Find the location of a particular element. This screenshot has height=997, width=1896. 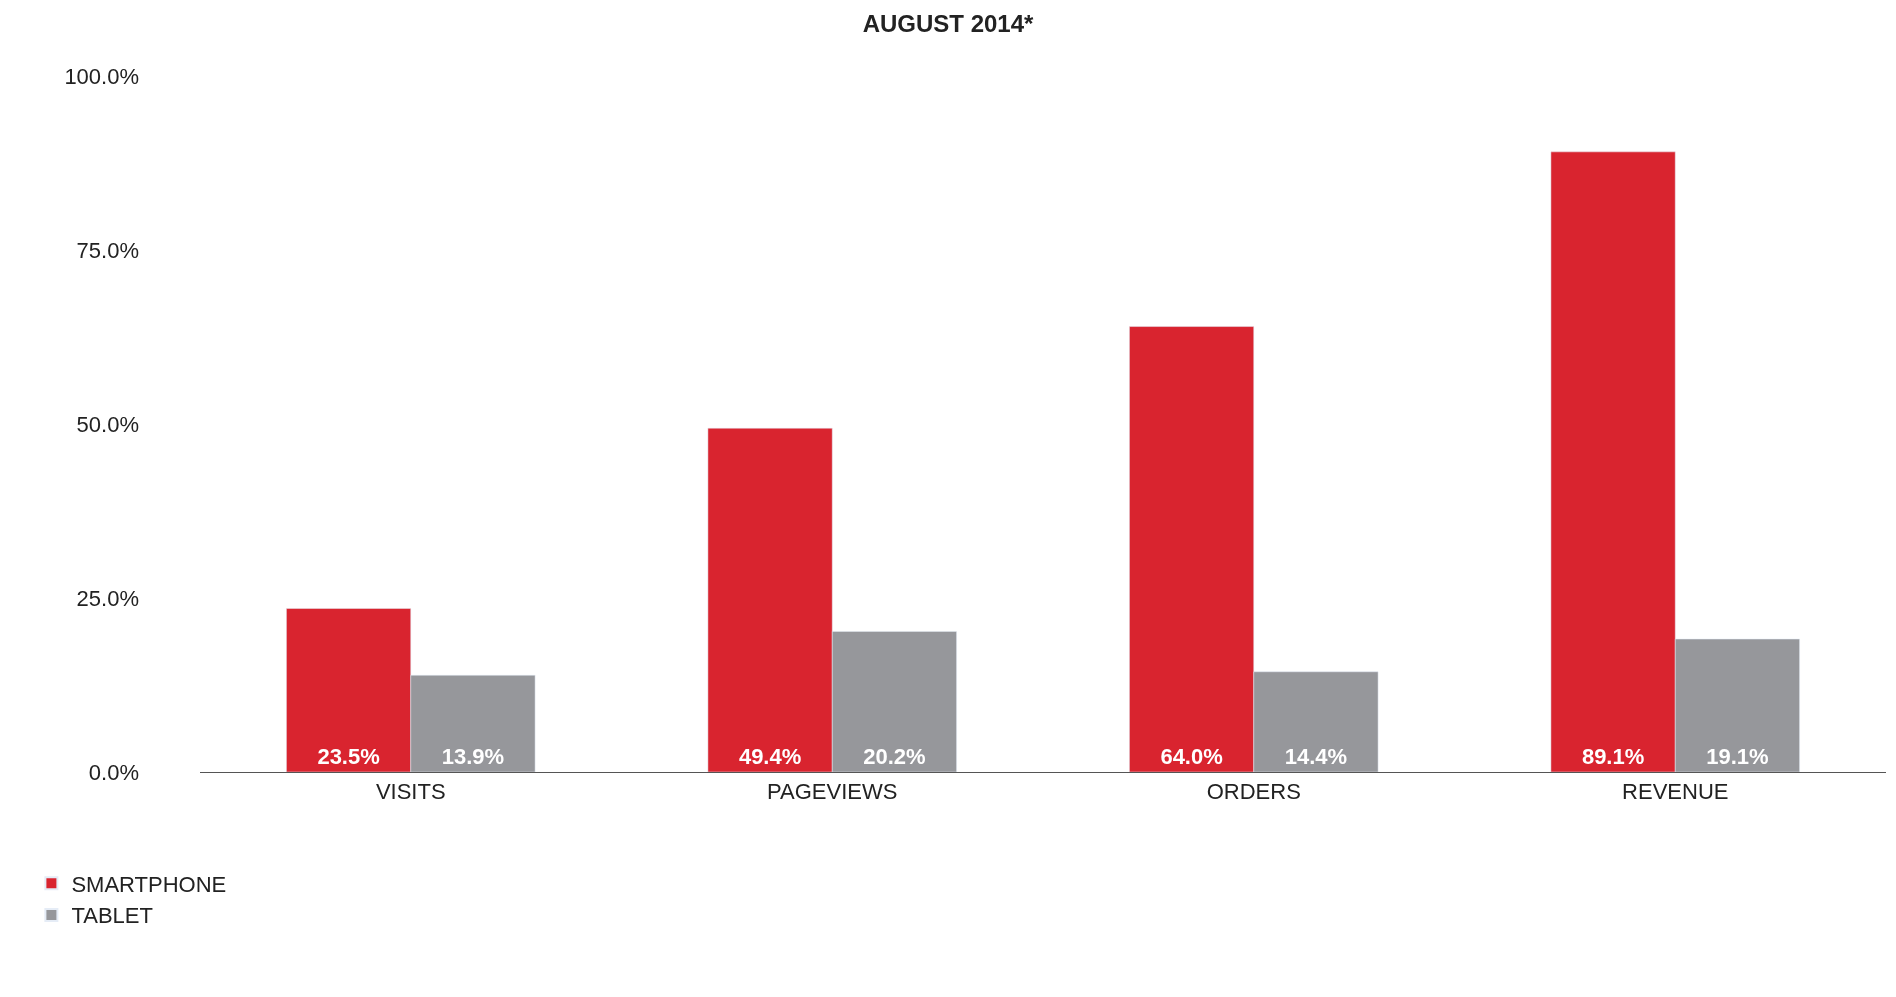

y-tick-label: 75.0% is located at coordinates (107, 250).